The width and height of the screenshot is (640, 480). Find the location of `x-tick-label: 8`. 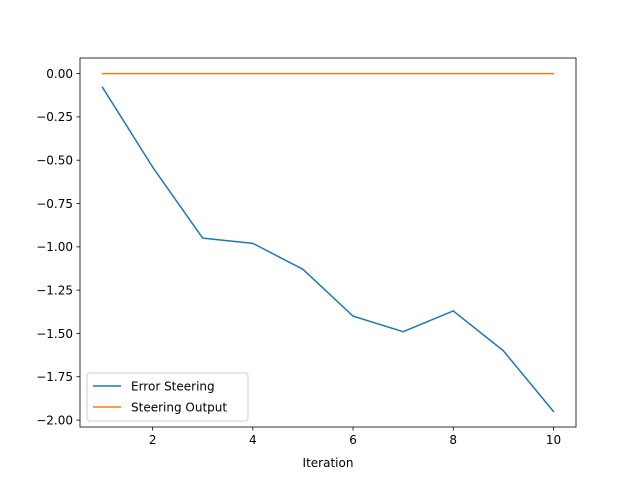

x-tick-label: 8 is located at coordinates (453, 440).